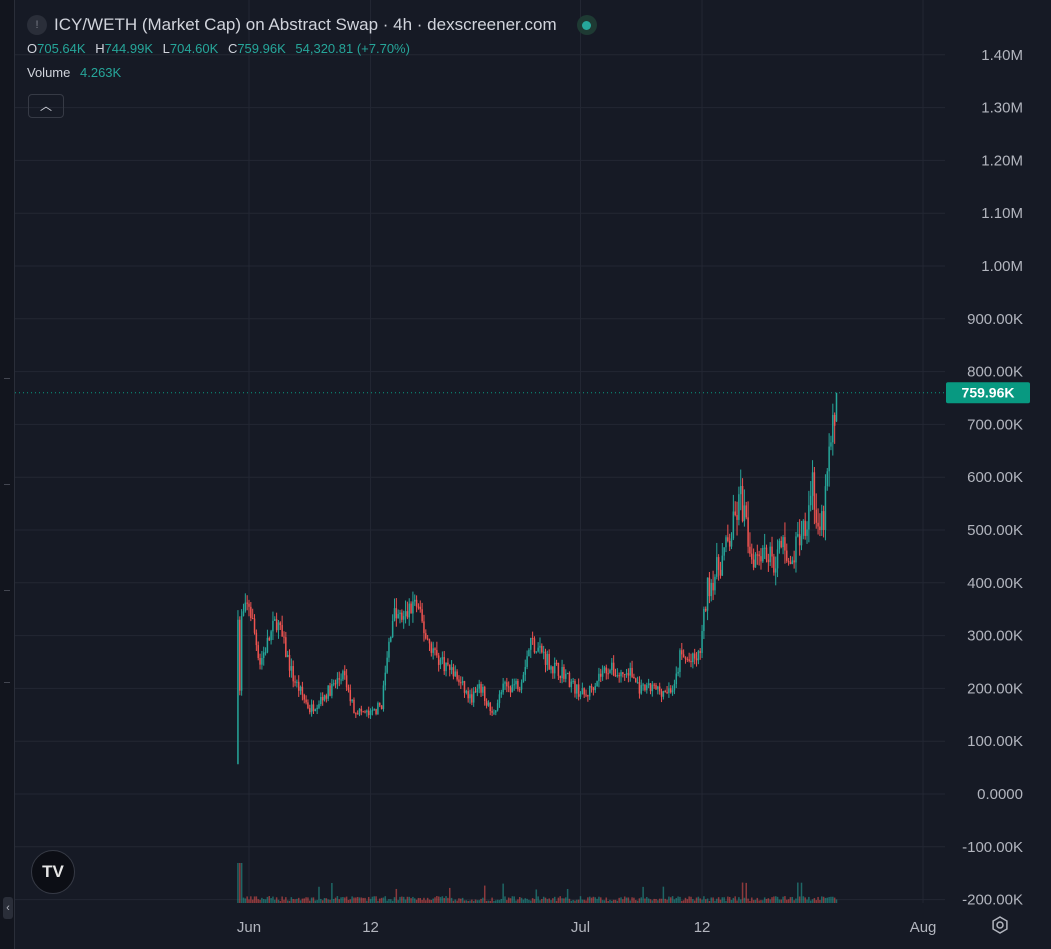 This screenshot has height=949, width=1051. I want to click on gear-icon, so click(1000, 925).